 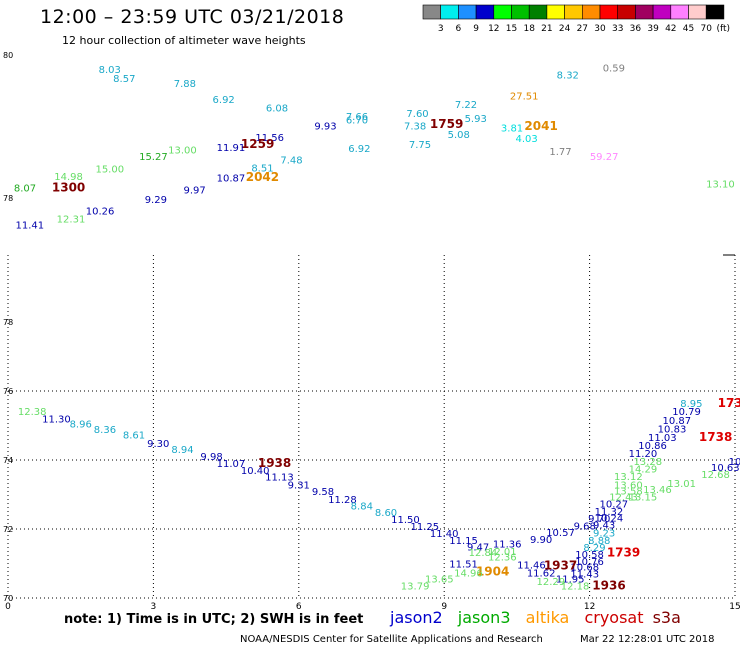 What do you see at coordinates (628, 477) in the screenshot?
I see `wave-height-label: 13.12` at bounding box center [628, 477].